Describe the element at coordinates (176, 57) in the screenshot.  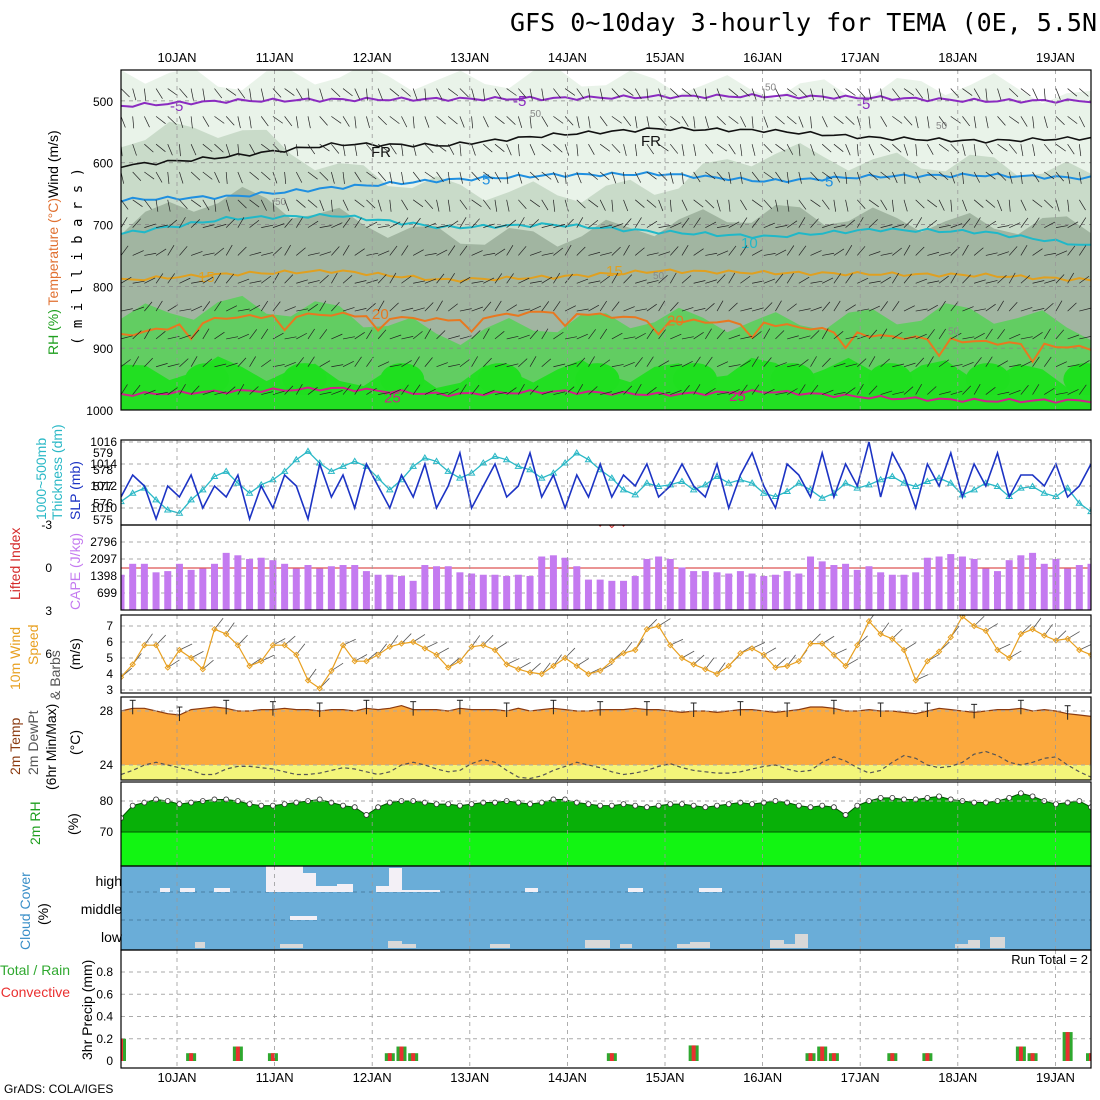
I see `date-label-top: 10JAN` at that location.